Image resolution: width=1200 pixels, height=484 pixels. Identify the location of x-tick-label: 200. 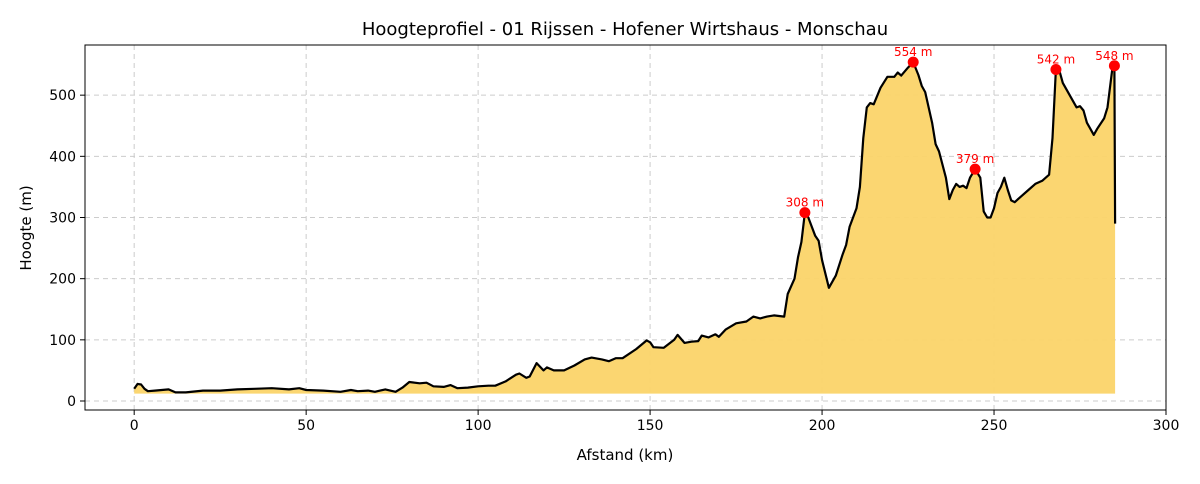
(822, 426).